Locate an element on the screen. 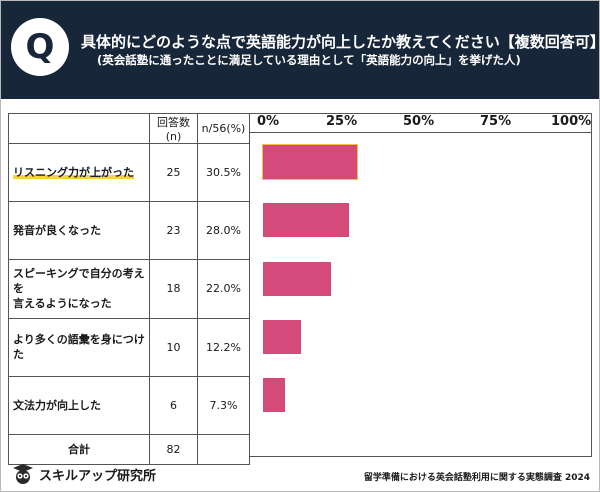 The image size is (600, 492). category-label-line: 発音が良くなった is located at coordinates (57, 231).